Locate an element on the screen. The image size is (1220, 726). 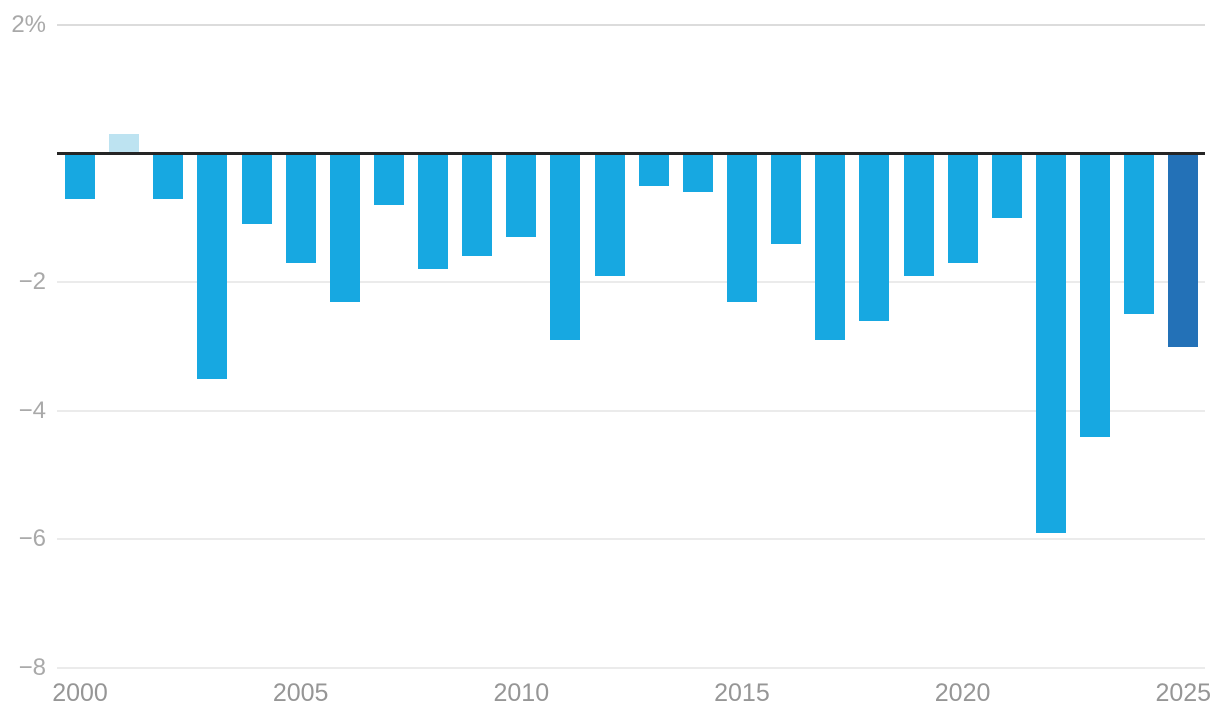
bar-2003 is located at coordinates (212, 266).